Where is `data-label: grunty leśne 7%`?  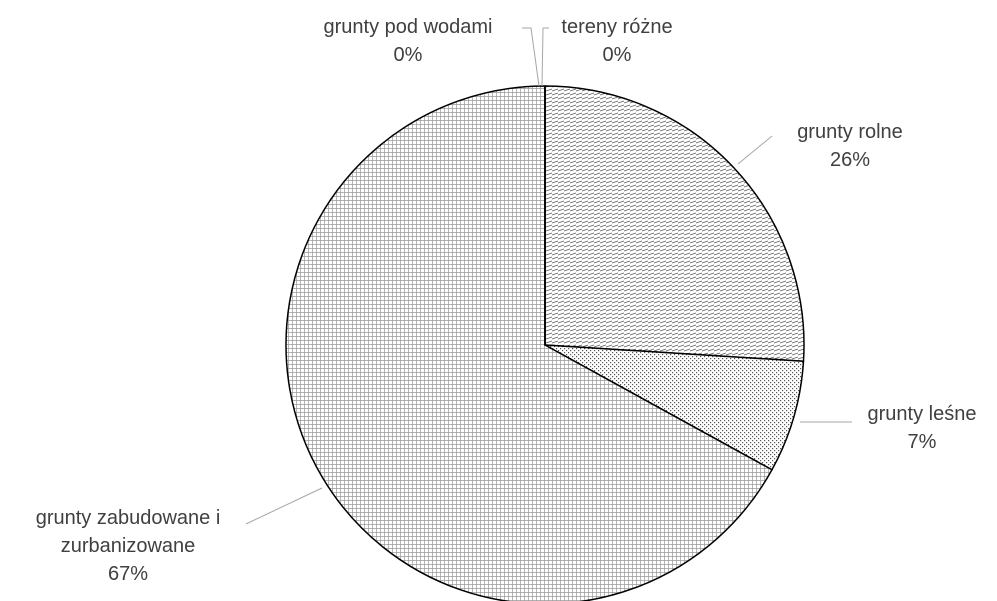
data-label: grunty leśne 7% is located at coordinates (919, 428).